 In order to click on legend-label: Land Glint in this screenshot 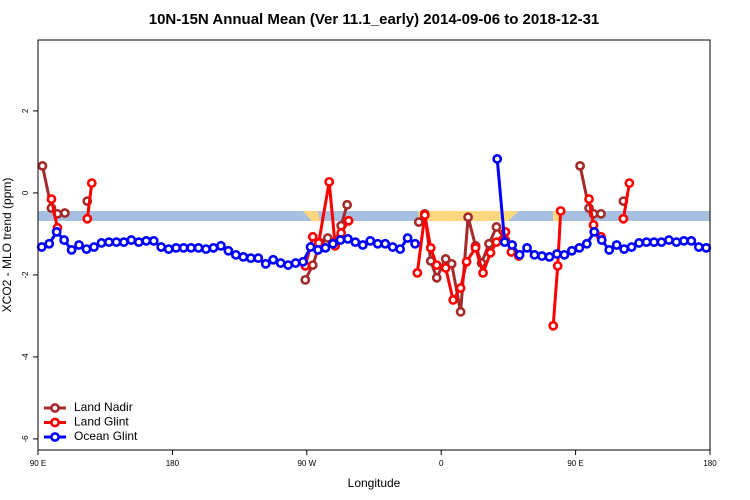, I will do `click(101, 422)`.